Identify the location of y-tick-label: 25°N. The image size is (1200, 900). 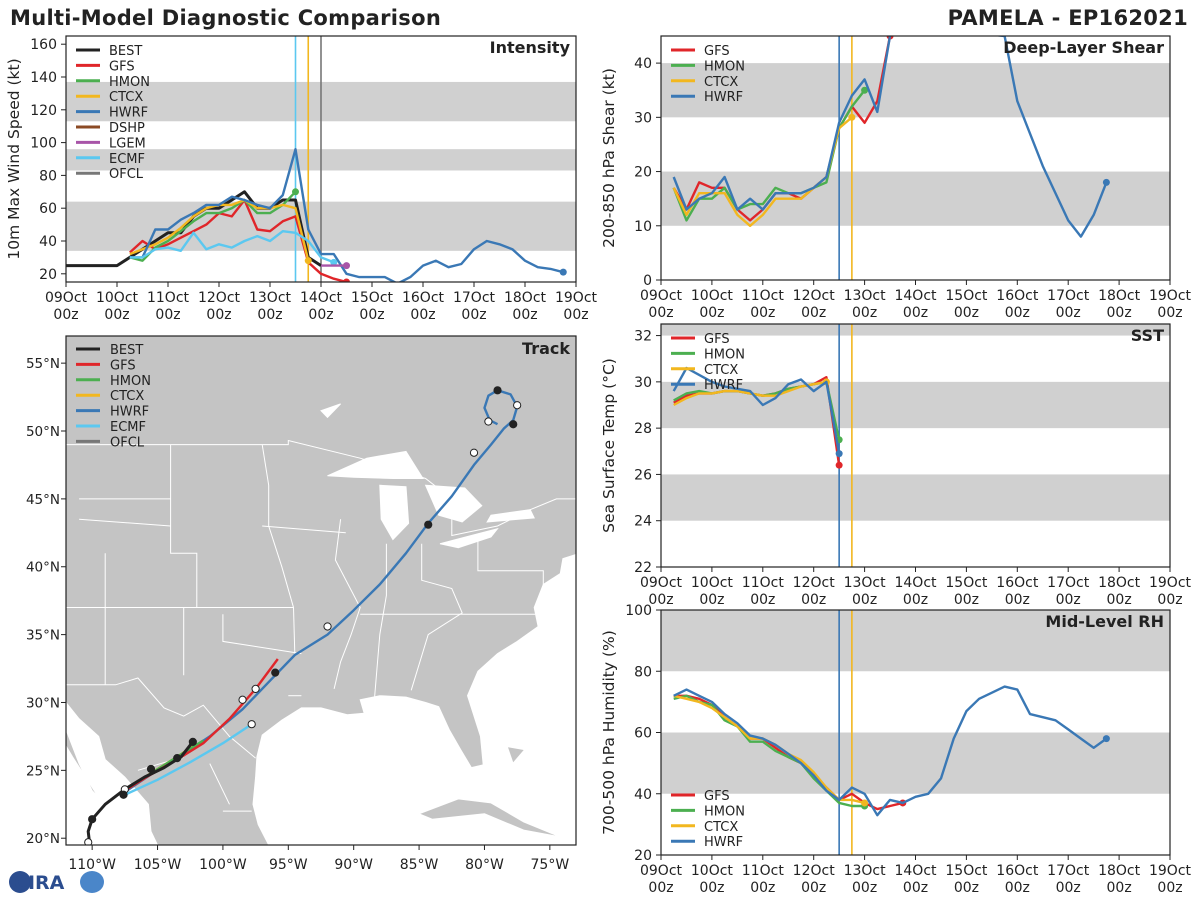
(43, 771).